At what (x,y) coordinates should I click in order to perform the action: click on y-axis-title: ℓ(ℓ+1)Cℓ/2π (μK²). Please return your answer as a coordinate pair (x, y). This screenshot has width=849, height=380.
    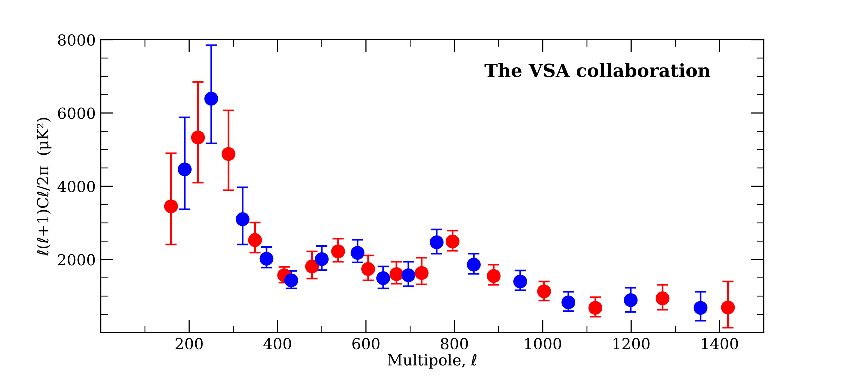
    Looking at the image, I should click on (44, 187).